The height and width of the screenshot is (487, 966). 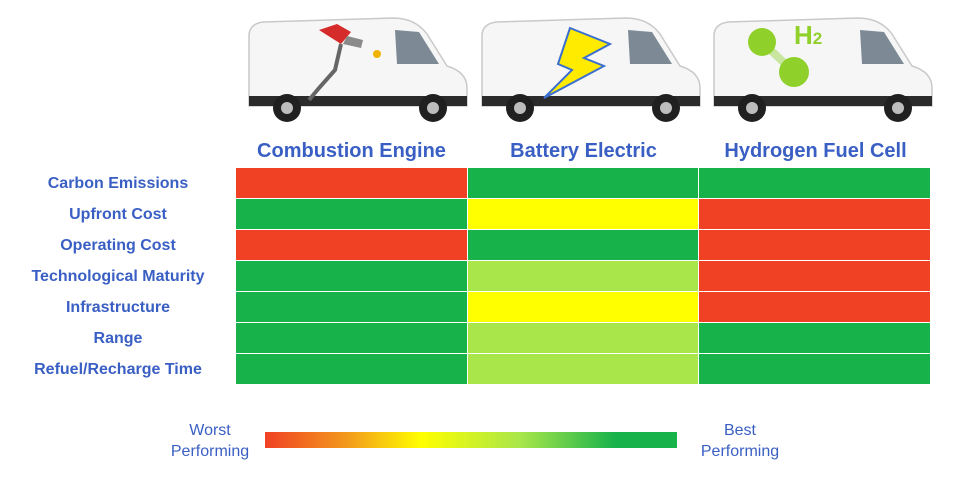 I want to click on row-label-refuel-recharge-time: Refuel/Recharge Time, so click(x=118, y=369).